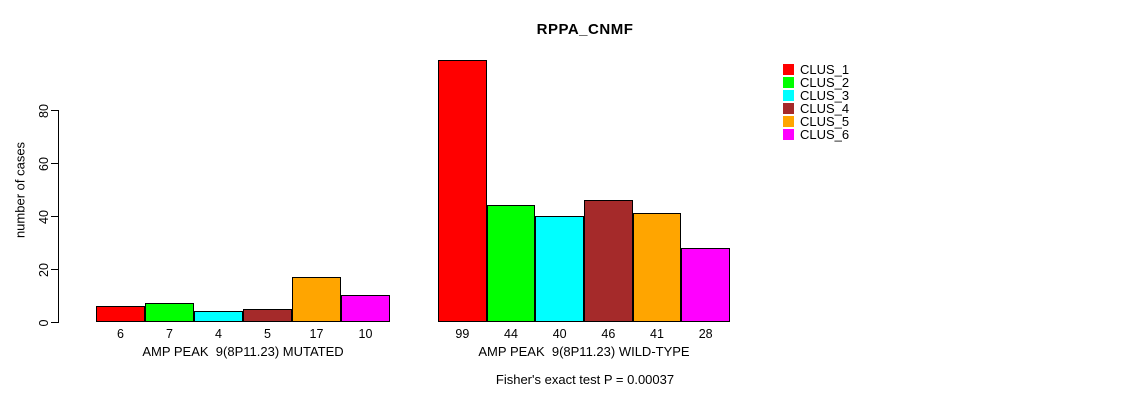 Image resolution: width=1140 pixels, height=400 pixels. Describe the element at coordinates (825, 82) in the screenshot. I see `legend-label: CLUS_2` at that location.